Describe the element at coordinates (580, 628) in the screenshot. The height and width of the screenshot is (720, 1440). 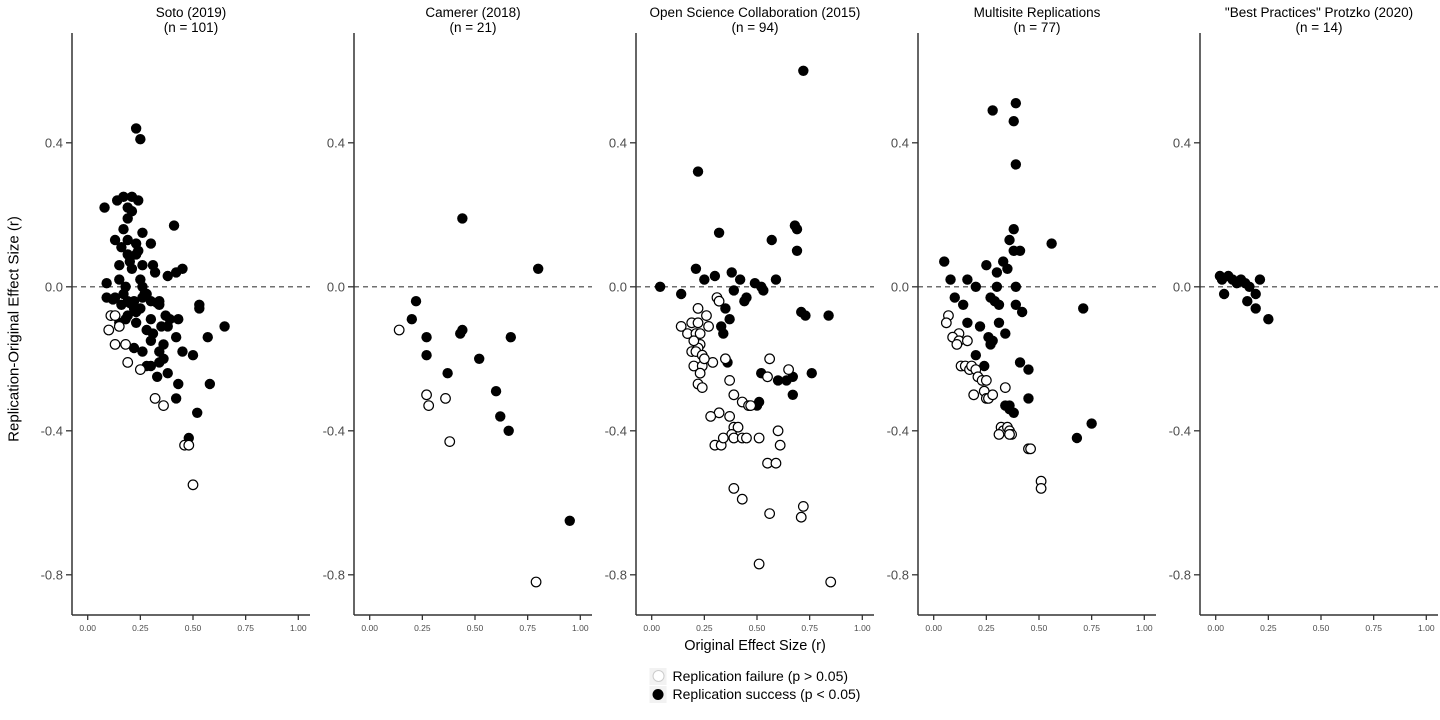
I see `x-tick-label: 1.00` at that location.